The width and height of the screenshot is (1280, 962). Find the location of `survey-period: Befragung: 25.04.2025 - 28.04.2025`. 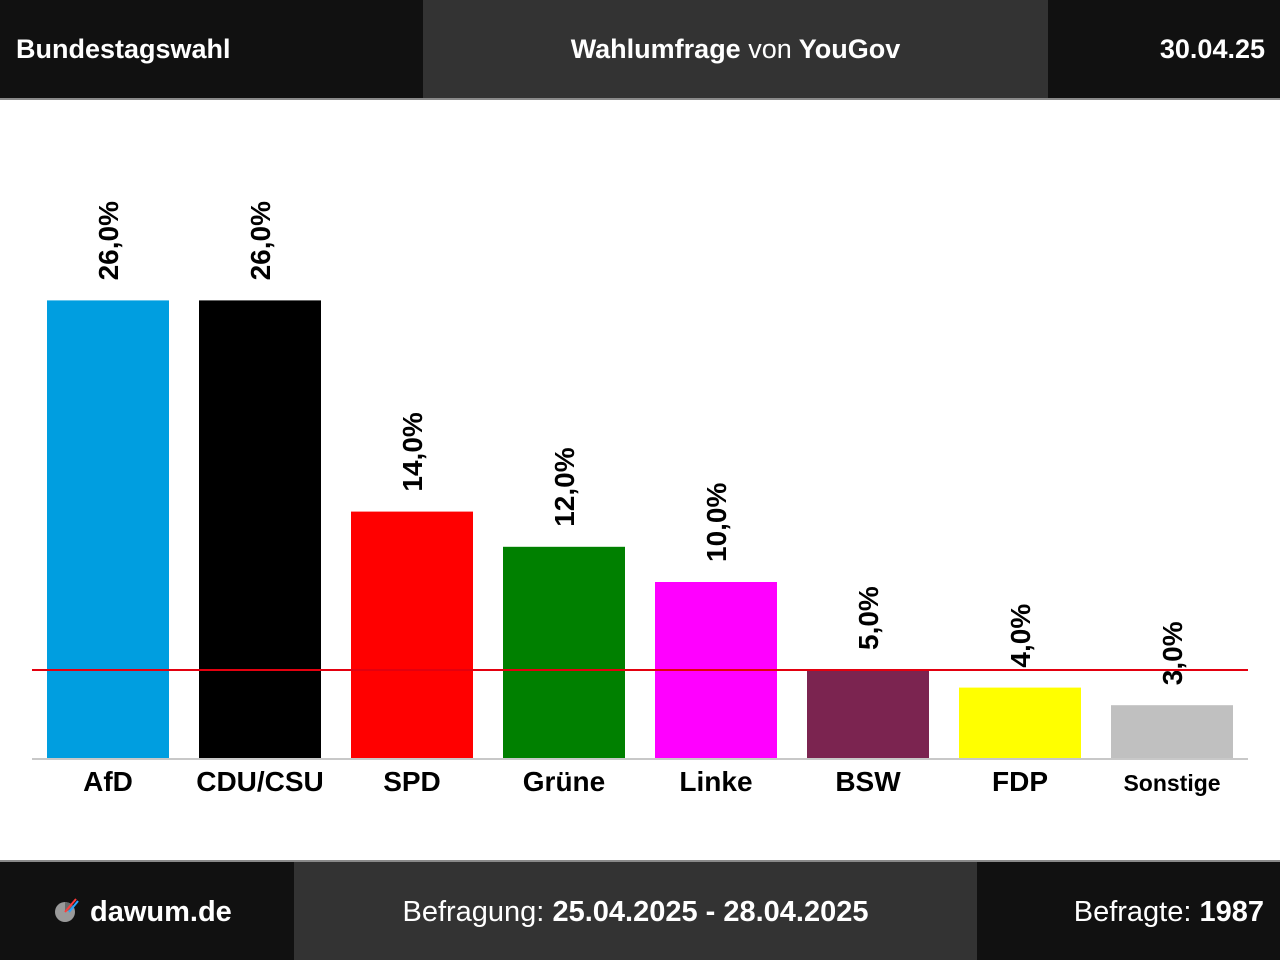

survey-period: Befragung: 25.04.2025 - 28.04.2025 is located at coordinates (635, 911).